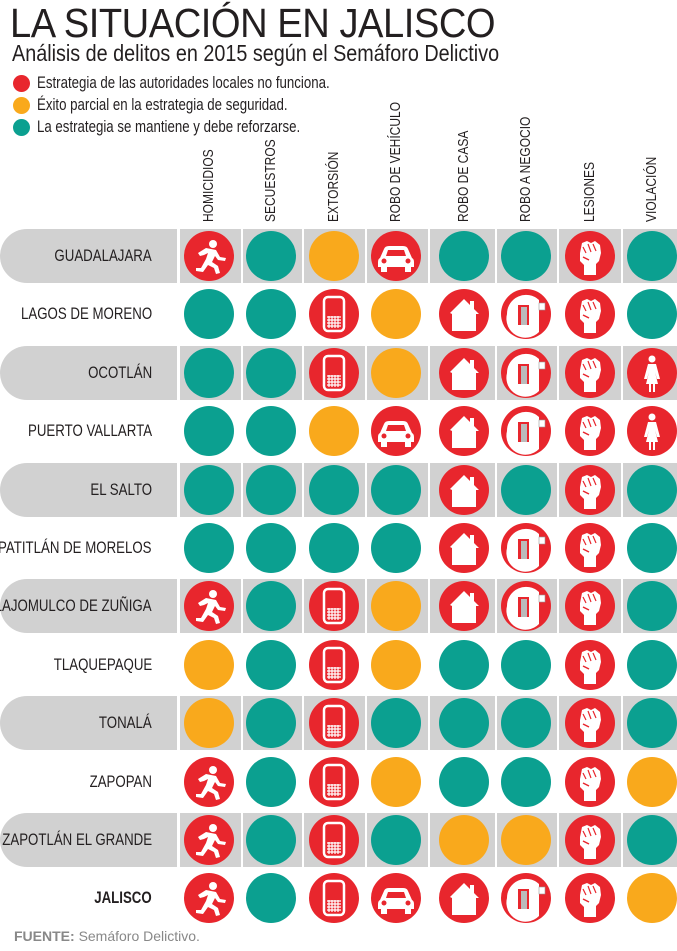 This screenshot has height=951, width=677. What do you see at coordinates (120, 781) in the screenshot?
I see `row-label: ZAPOPAN` at bounding box center [120, 781].